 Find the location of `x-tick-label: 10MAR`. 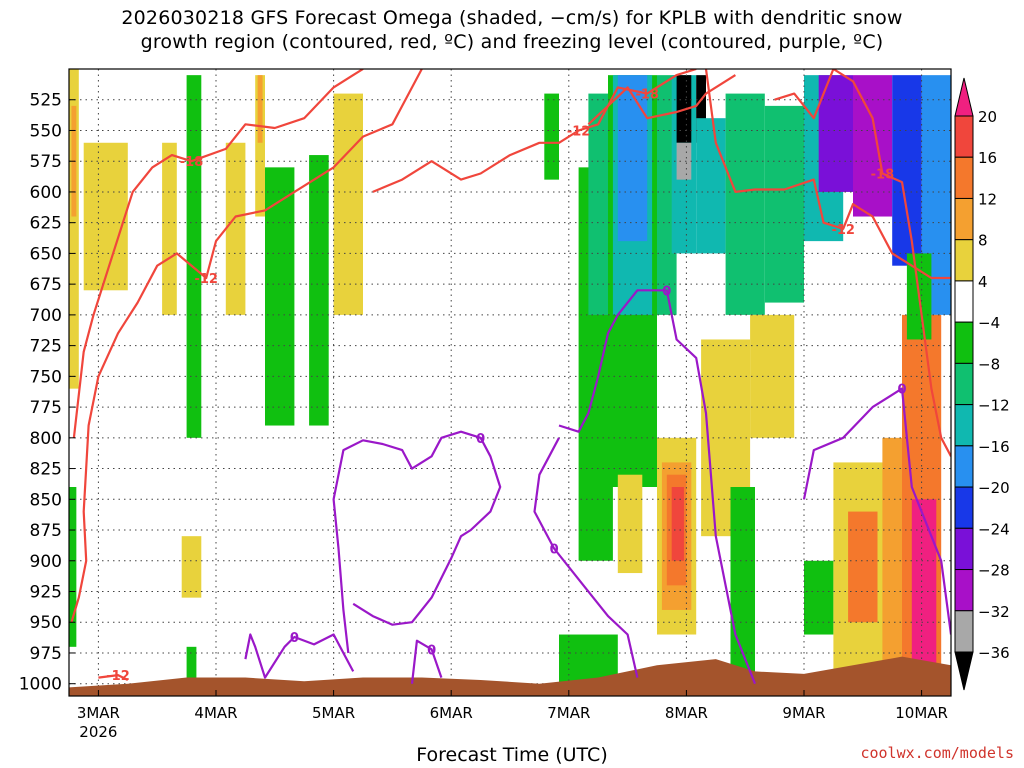

x-tick-label: 10MAR is located at coordinates (921, 713).